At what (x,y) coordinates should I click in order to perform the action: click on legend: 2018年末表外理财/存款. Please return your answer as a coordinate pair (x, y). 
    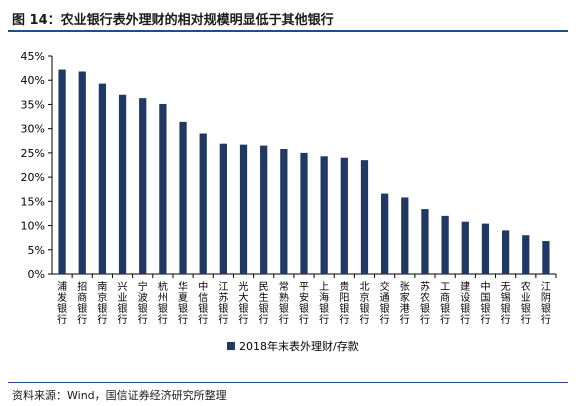
    Looking at the image, I should click on (293, 346).